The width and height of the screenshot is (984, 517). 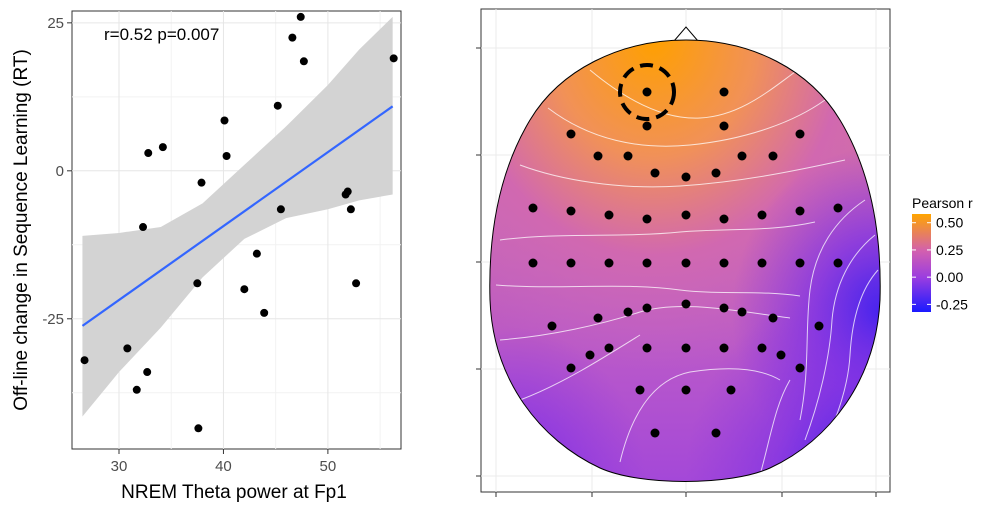 I want to click on x-axis-label: NREM Theta power at Fp1, so click(x=234, y=492).